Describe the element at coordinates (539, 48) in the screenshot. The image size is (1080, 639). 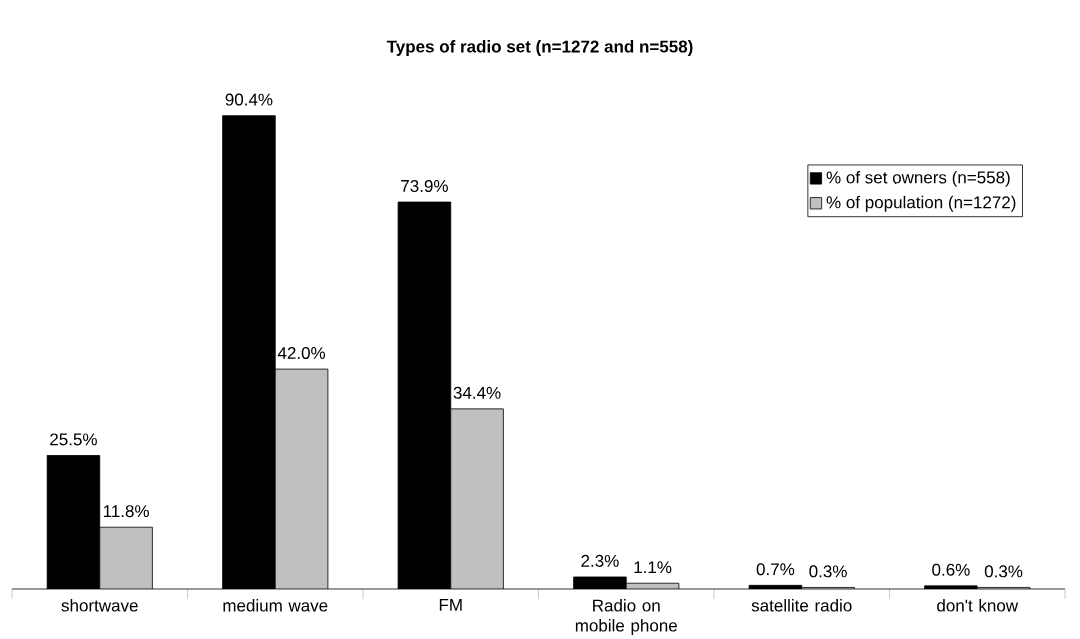
I see `chart-title: Types of radio set (n=1272 and n=558)` at that location.